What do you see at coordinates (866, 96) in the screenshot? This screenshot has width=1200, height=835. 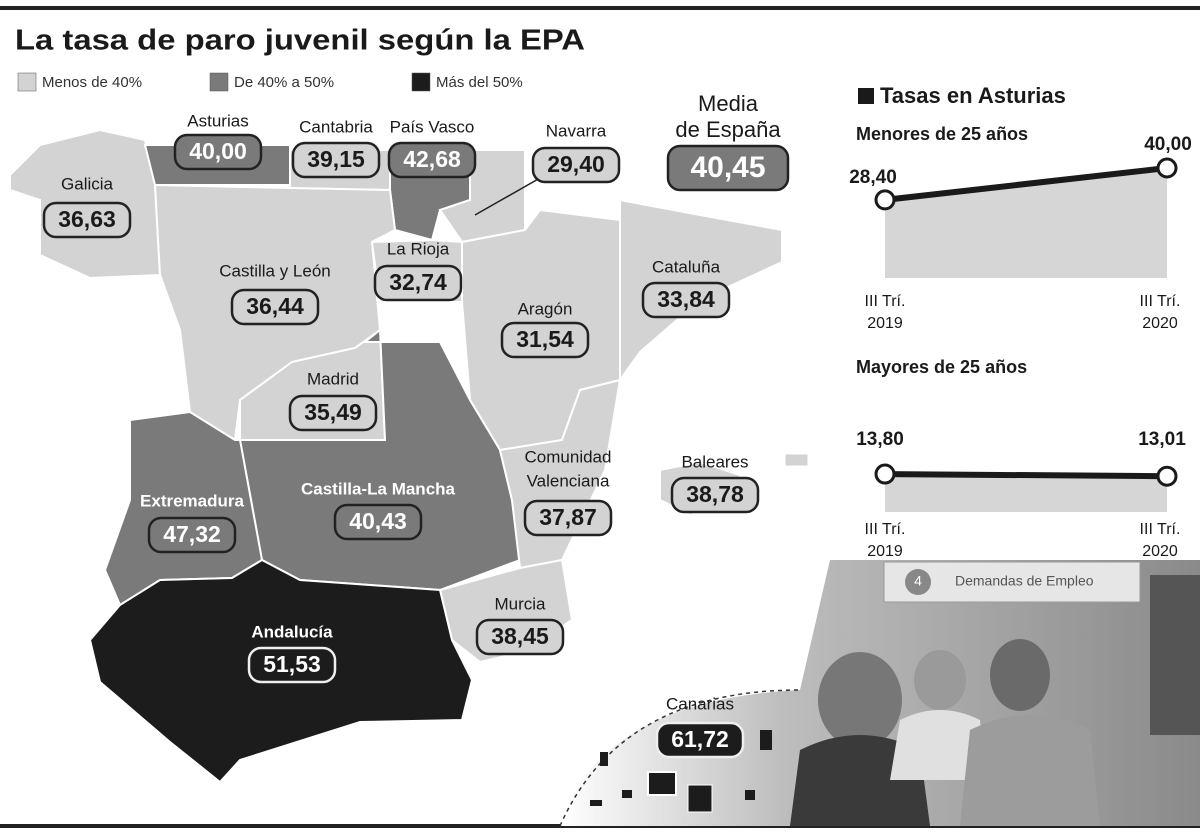 I see `title-icon` at bounding box center [866, 96].